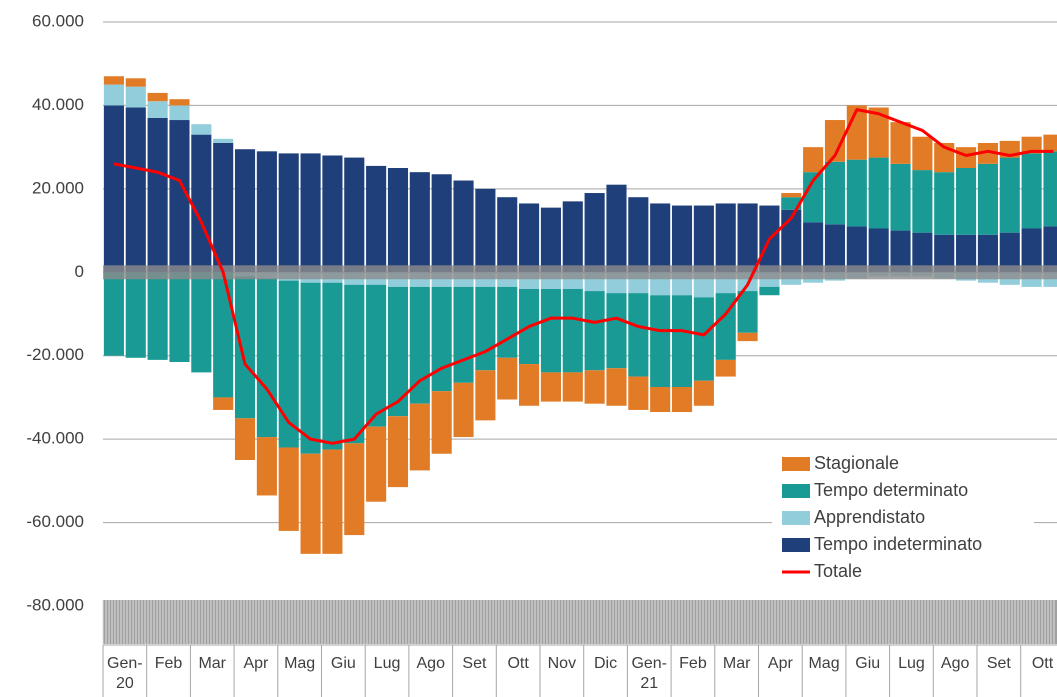 The width and height of the screenshot is (1057, 697). Describe the element at coordinates (562, 663) in the screenshot. I see `x-tick-label: Nov` at that location.